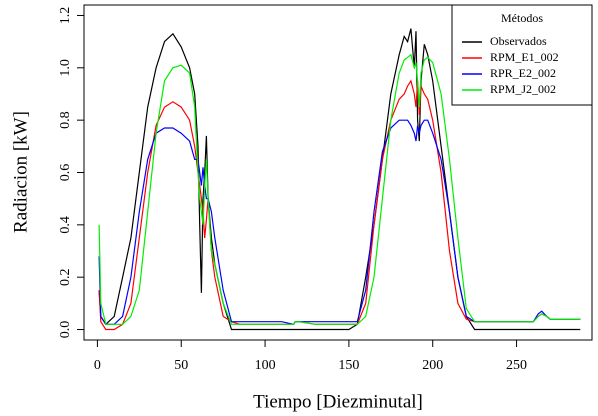  I want to click on legend-label: RPM_E1_002, so click(524, 57).